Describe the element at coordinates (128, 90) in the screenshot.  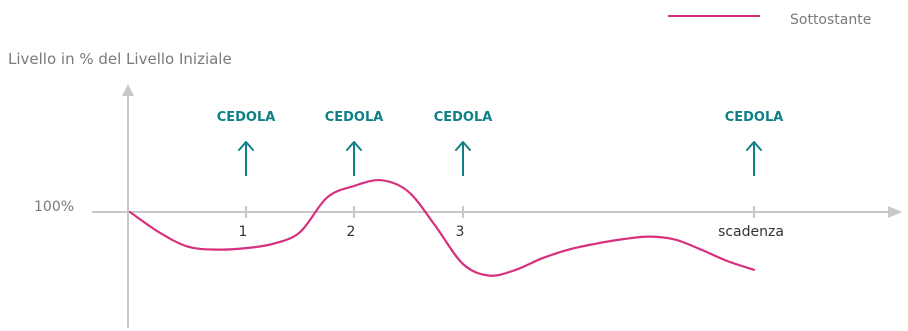
I see `y-axis-arrow-icon` at that location.